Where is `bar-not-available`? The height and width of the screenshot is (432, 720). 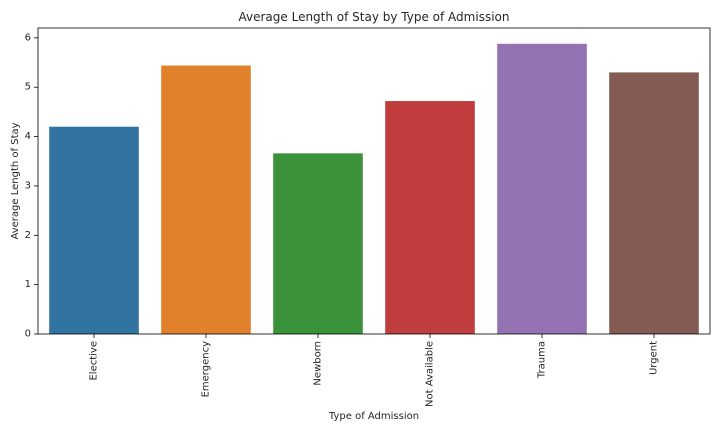
bar-not-available is located at coordinates (430, 217).